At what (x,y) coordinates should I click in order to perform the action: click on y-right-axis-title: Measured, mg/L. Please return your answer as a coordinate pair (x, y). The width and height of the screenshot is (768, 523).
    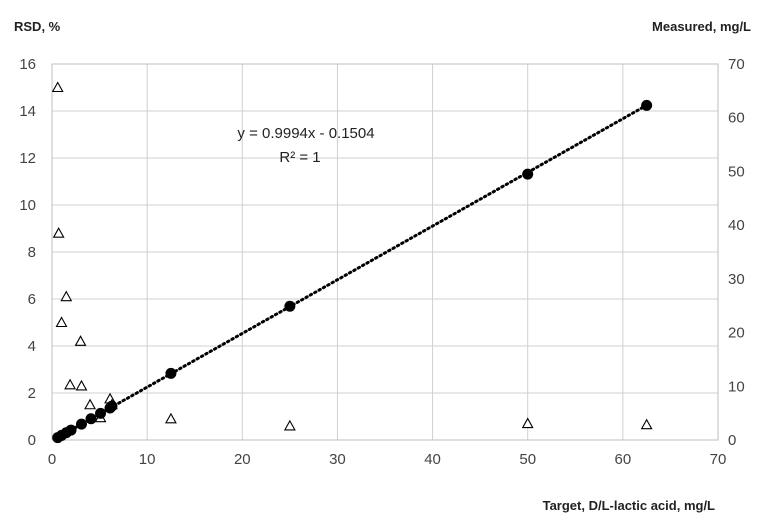
    Looking at the image, I should click on (701, 26).